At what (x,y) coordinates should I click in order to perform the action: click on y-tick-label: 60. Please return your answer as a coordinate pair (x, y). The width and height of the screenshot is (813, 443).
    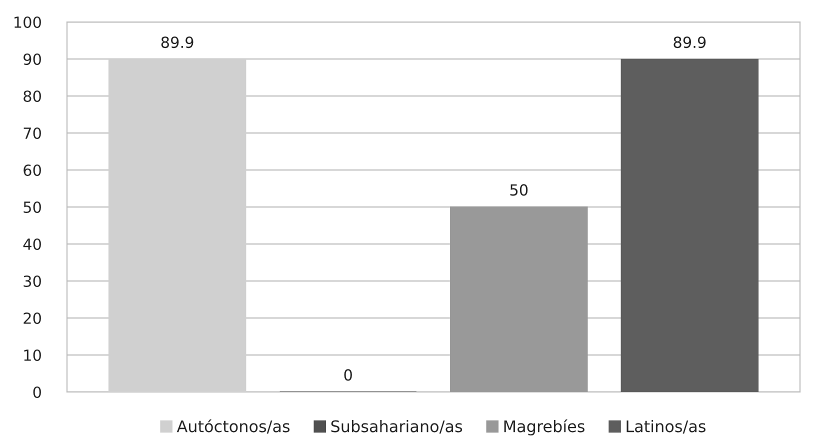
    Looking at the image, I should click on (32, 170).